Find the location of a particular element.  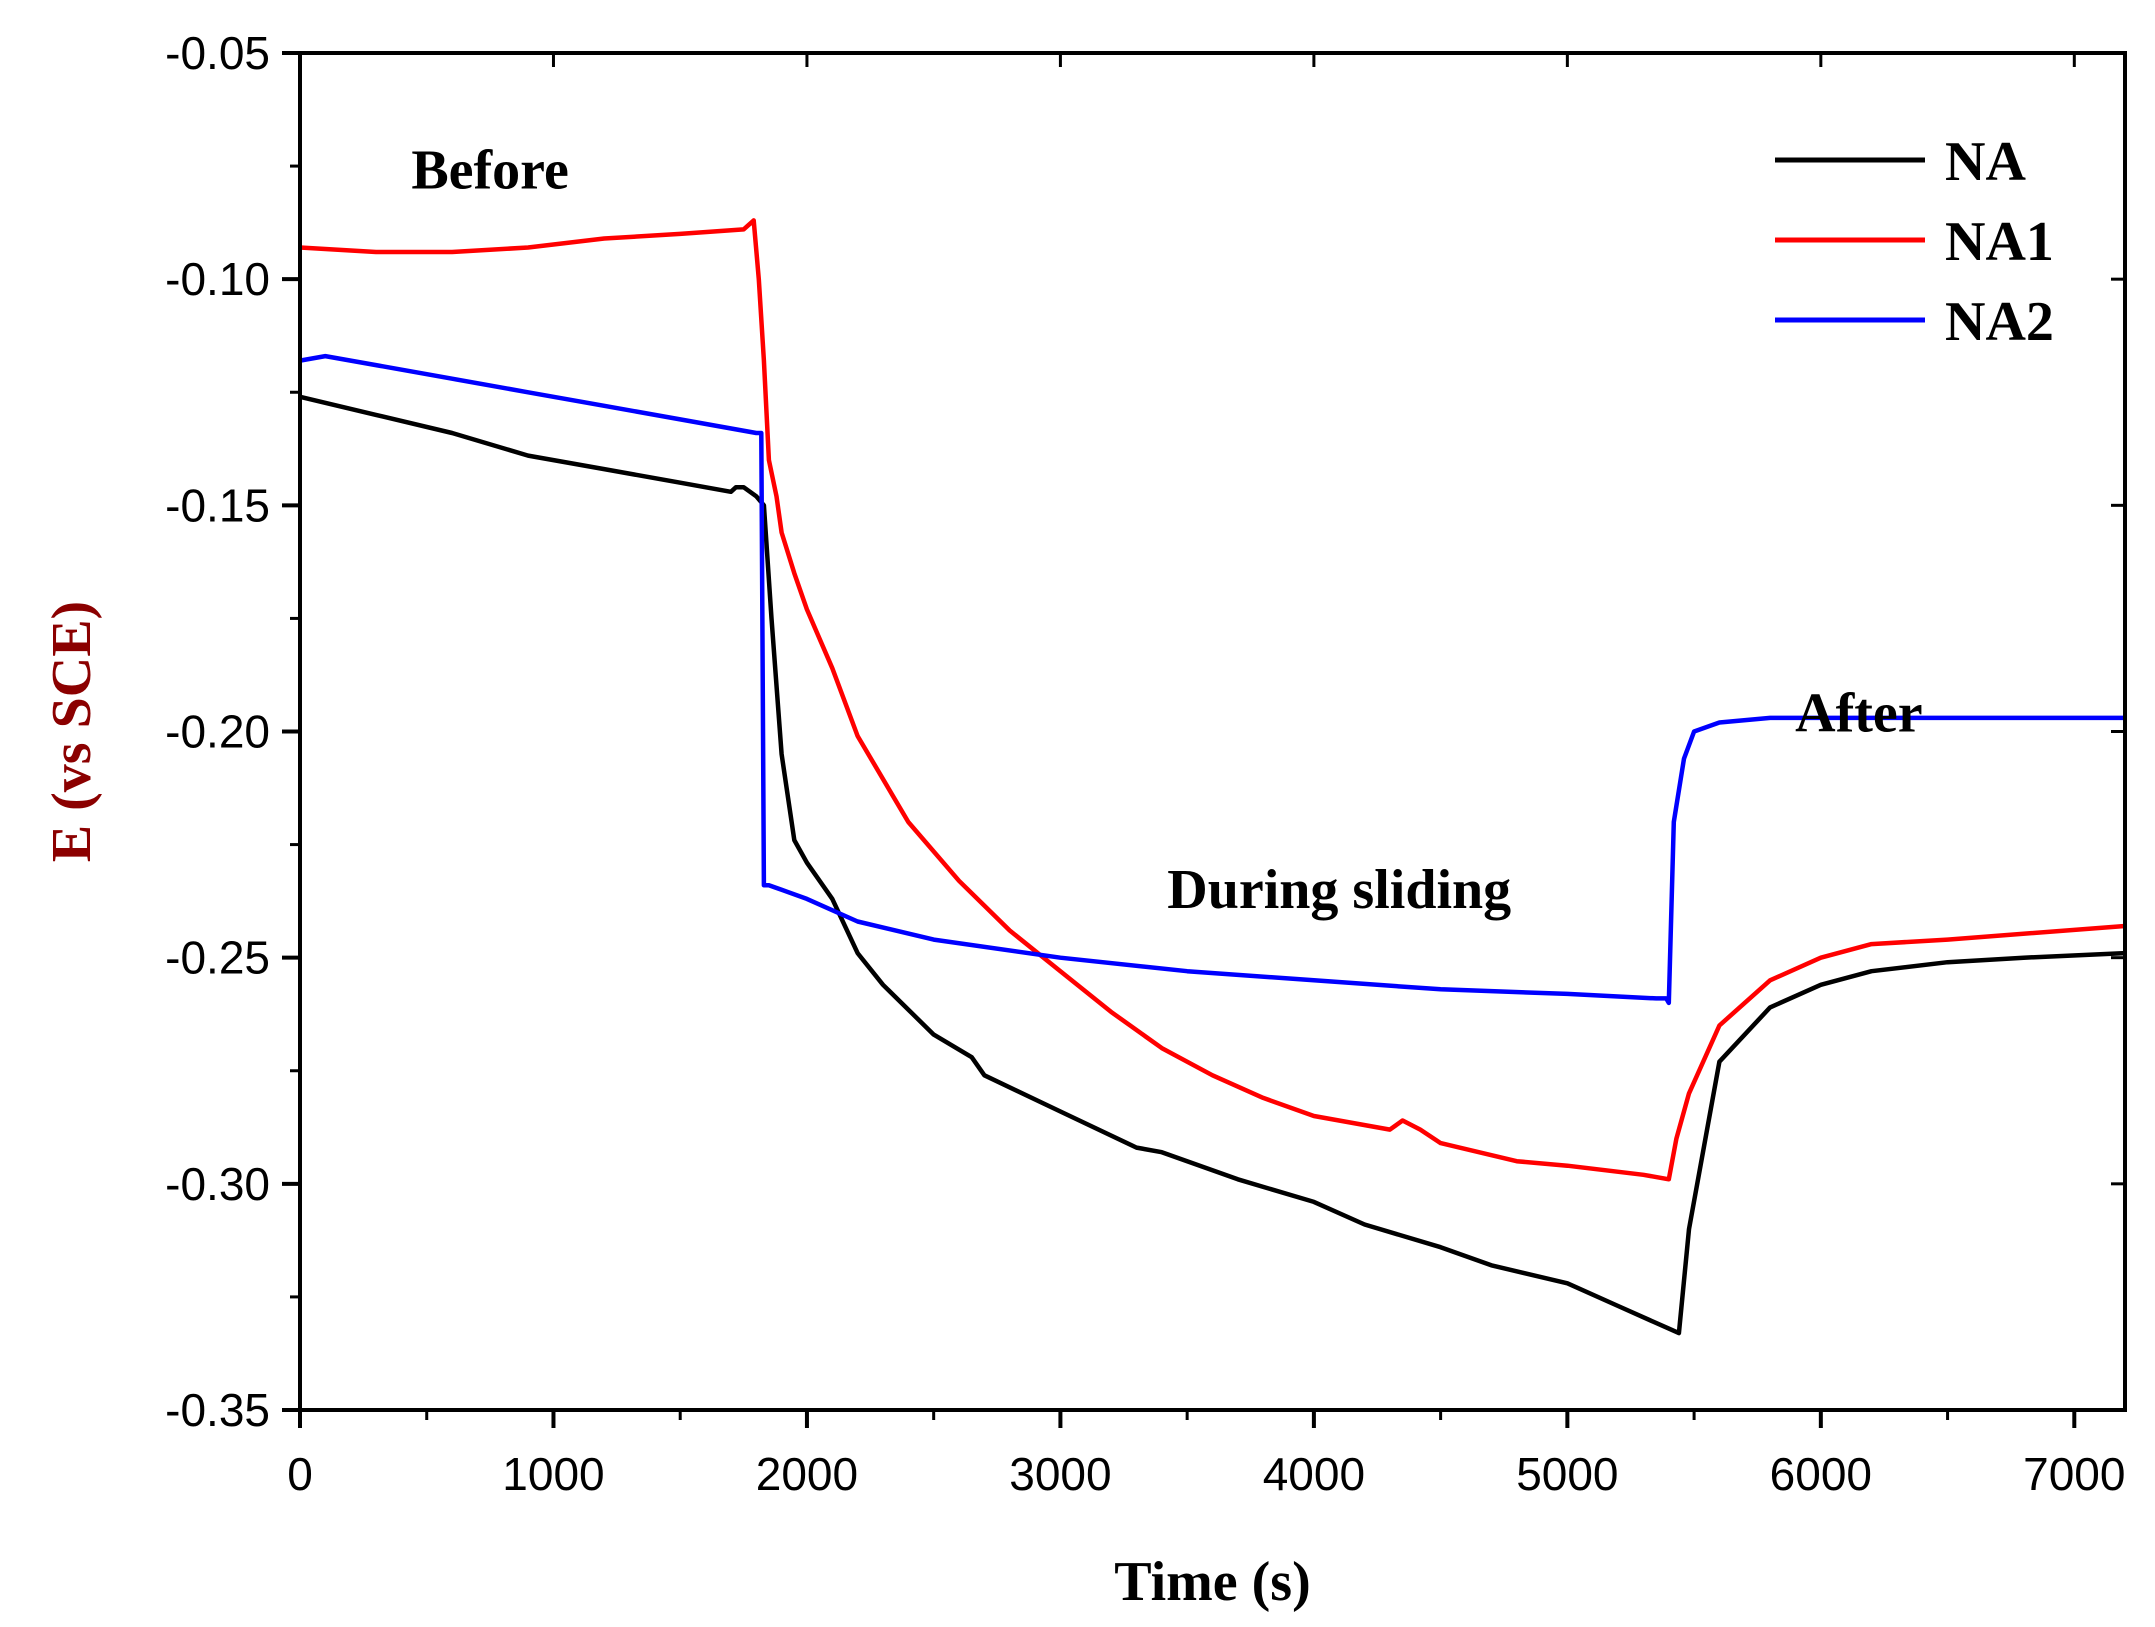

x-tick-label: 3000 is located at coordinates (1060, 1474).